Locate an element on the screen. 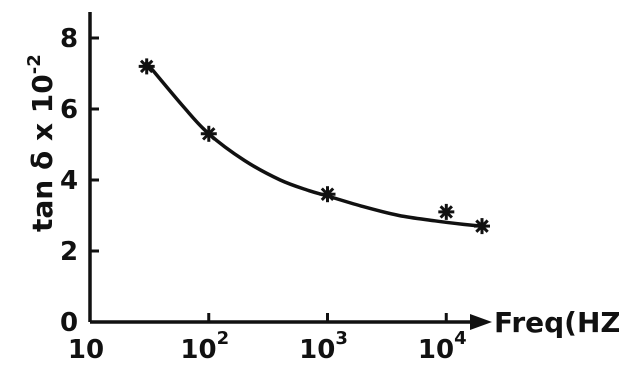 The width and height of the screenshot is (619, 367). x-tick-label-1: 10² is located at coordinates (204, 346).